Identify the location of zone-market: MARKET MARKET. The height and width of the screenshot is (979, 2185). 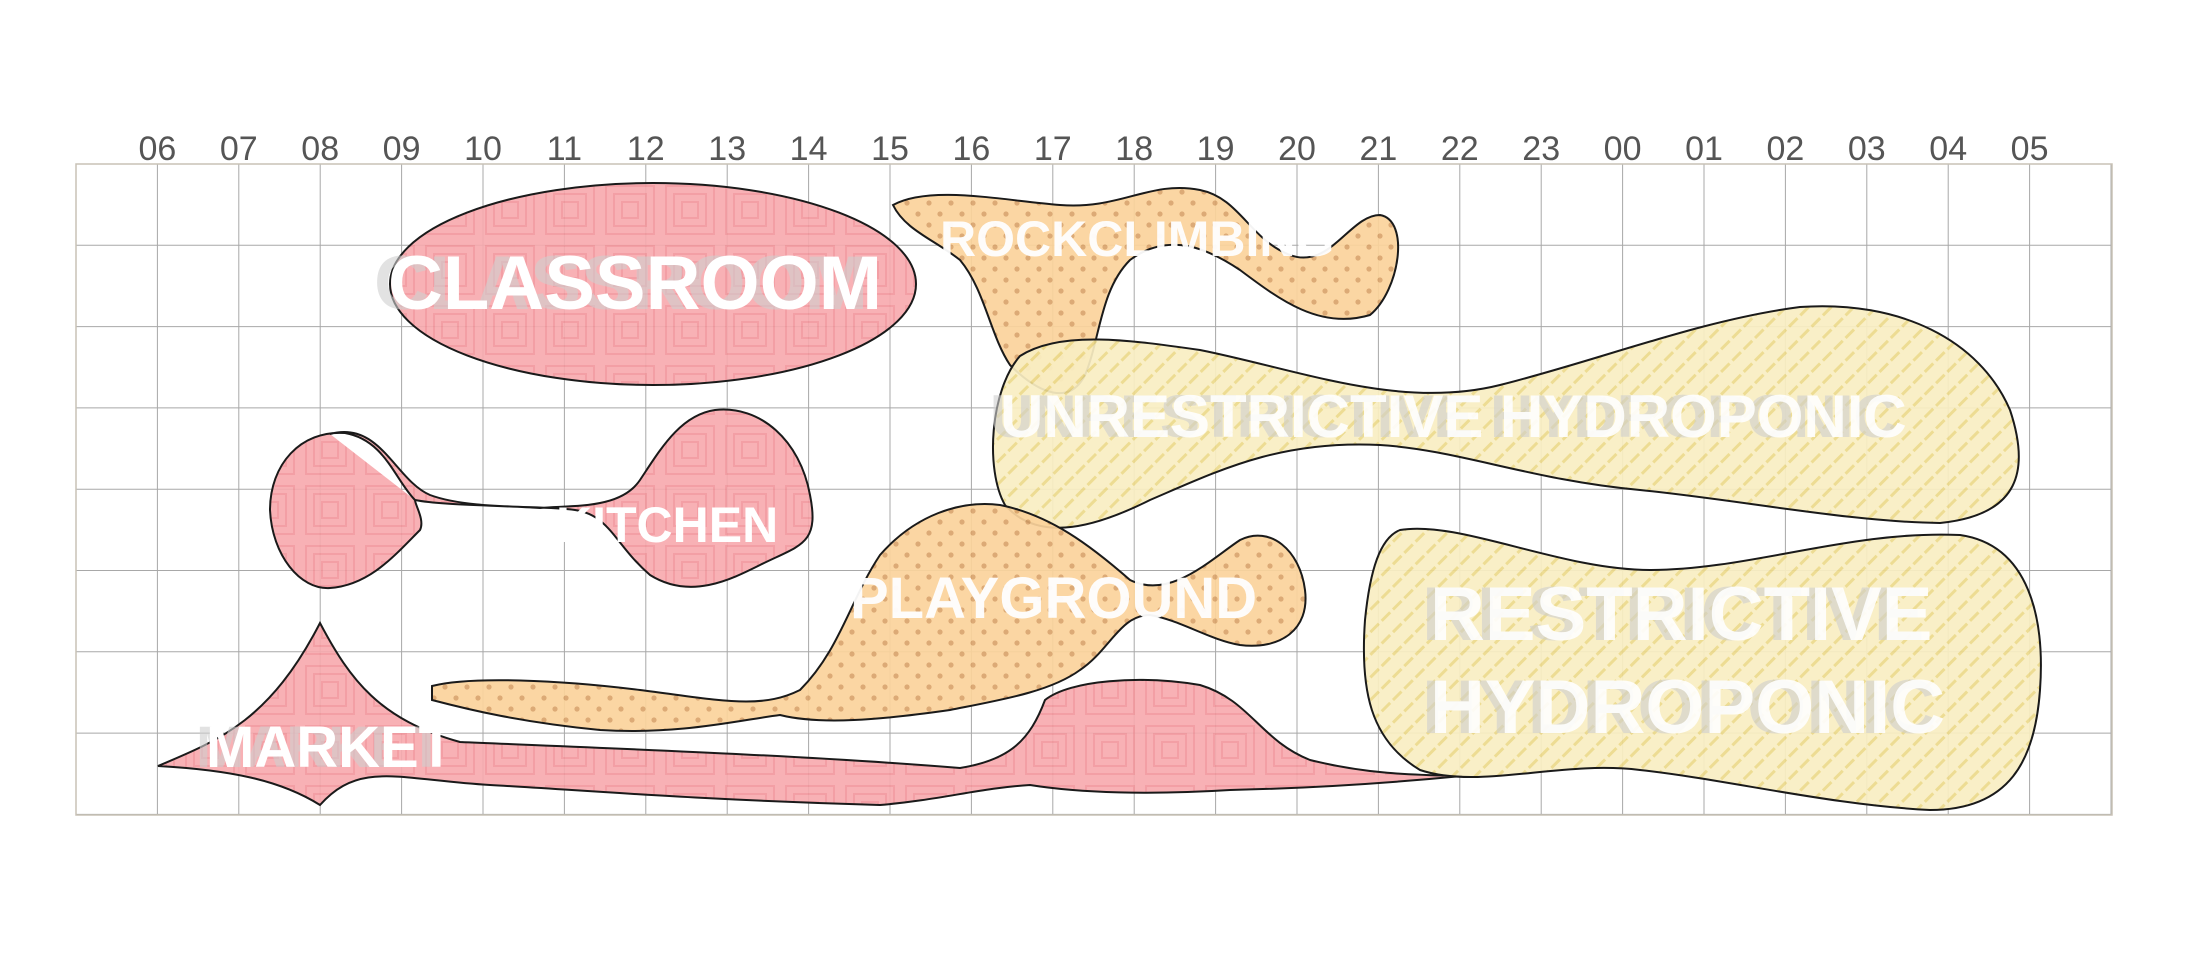
(810, 713).